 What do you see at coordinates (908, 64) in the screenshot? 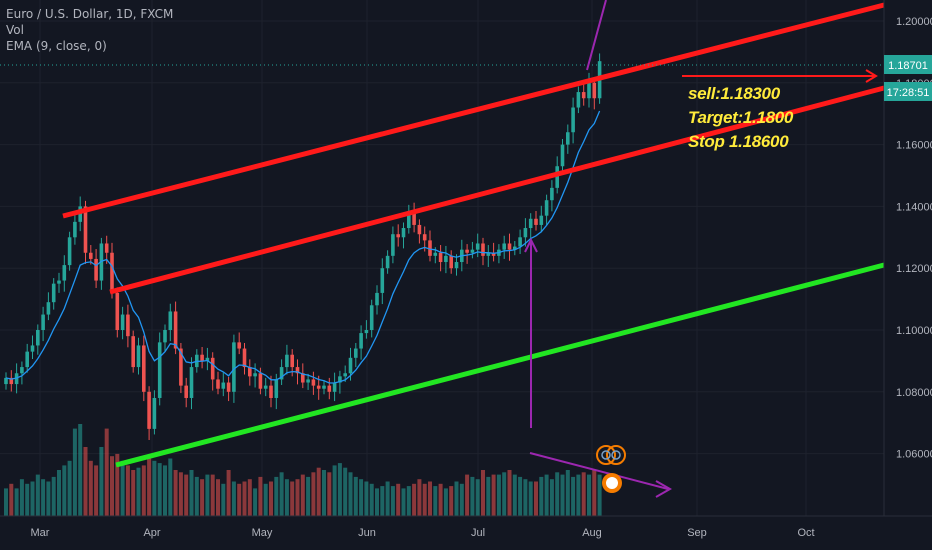
I see `last-price-label: 1.18701` at bounding box center [908, 64].